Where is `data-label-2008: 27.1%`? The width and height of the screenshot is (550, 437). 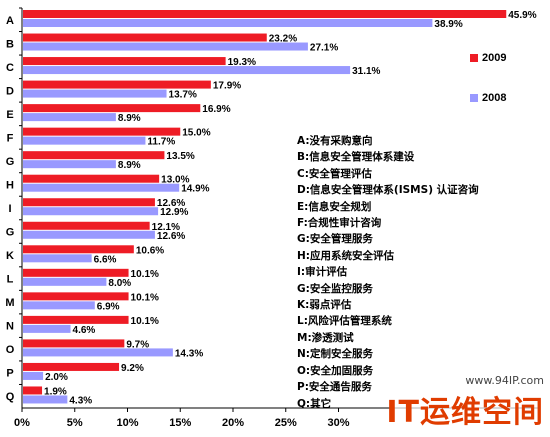 data-label-2008: 27.1% is located at coordinates (324, 48).